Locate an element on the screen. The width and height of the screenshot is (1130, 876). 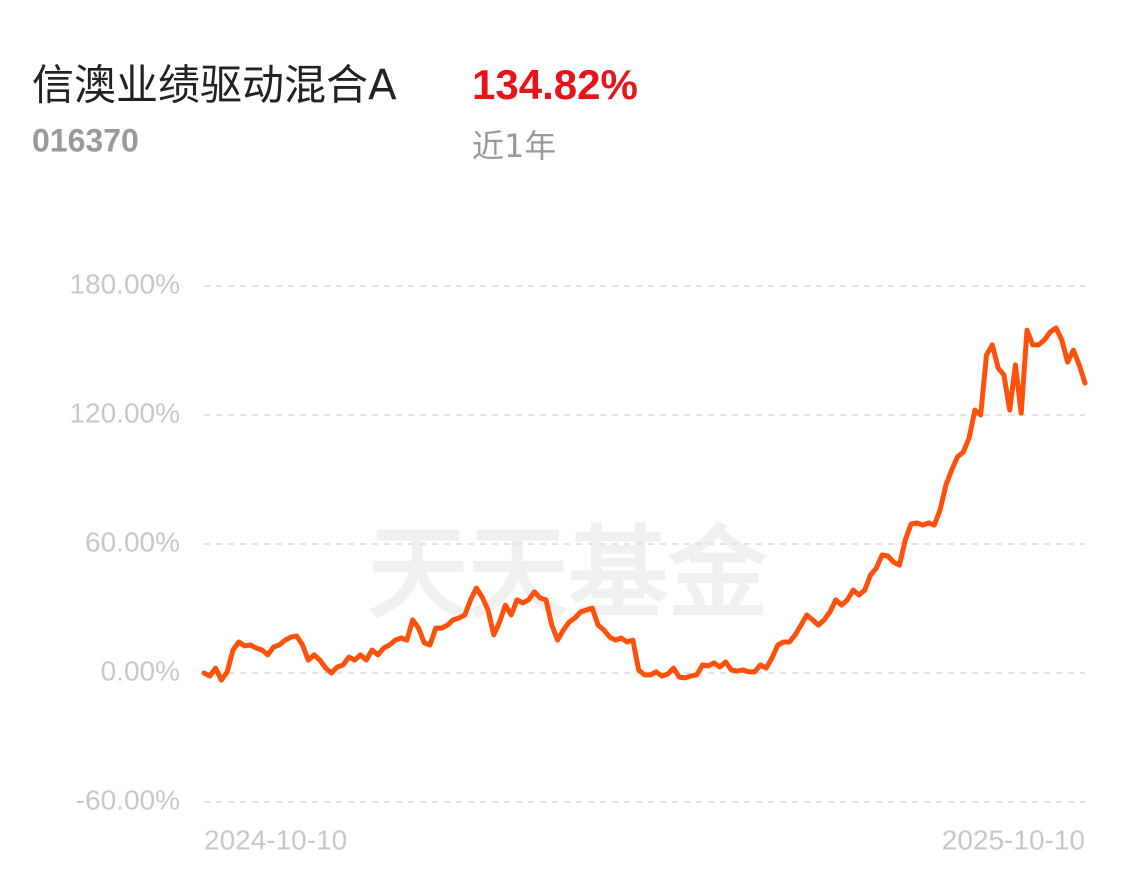
period-label: 近1年 is located at coordinates (514, 146).